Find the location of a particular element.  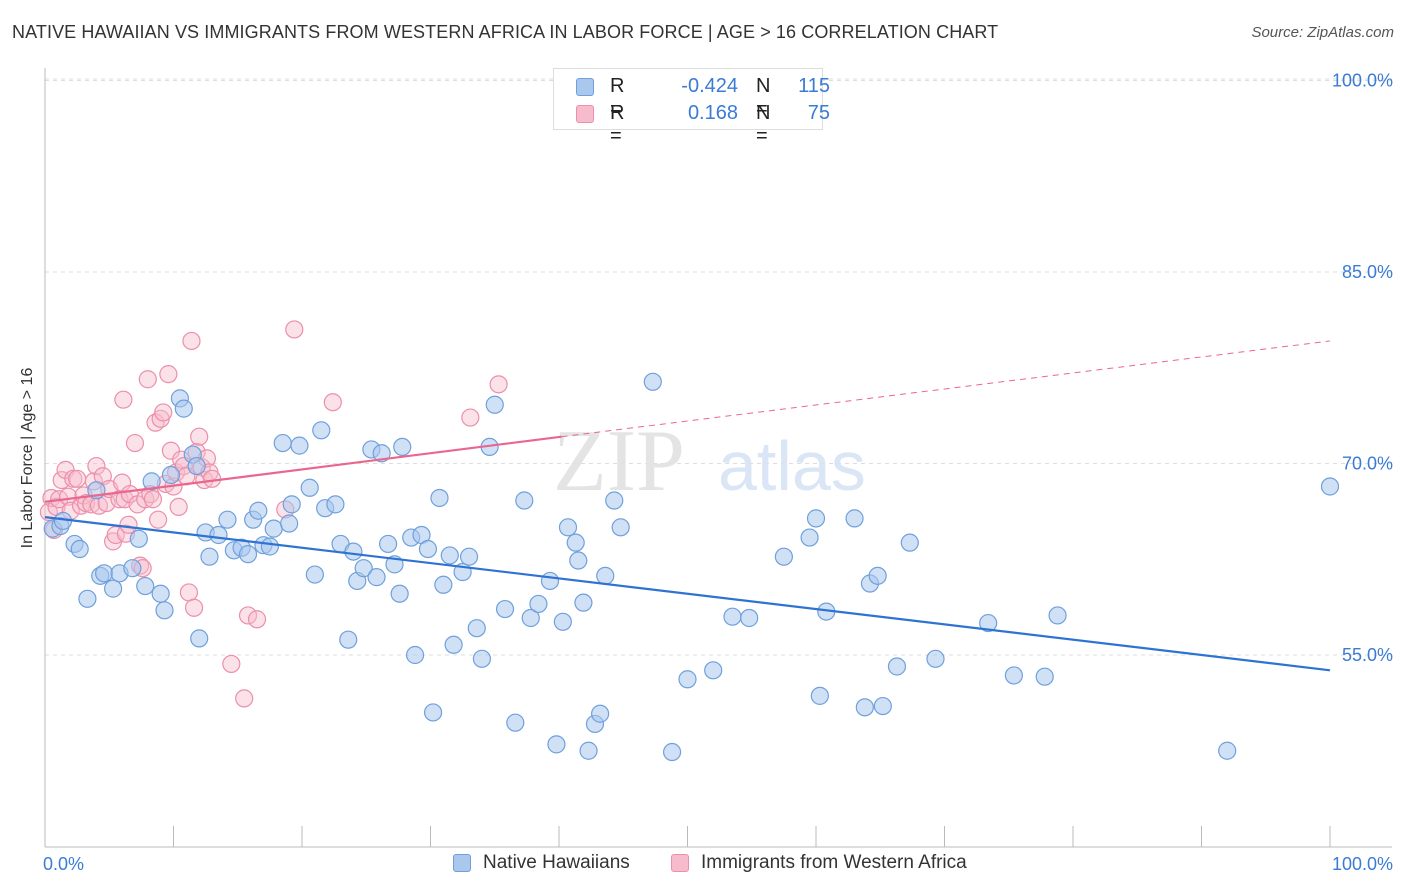

legend-n-value: 115 is located at coordinates (814, 86).